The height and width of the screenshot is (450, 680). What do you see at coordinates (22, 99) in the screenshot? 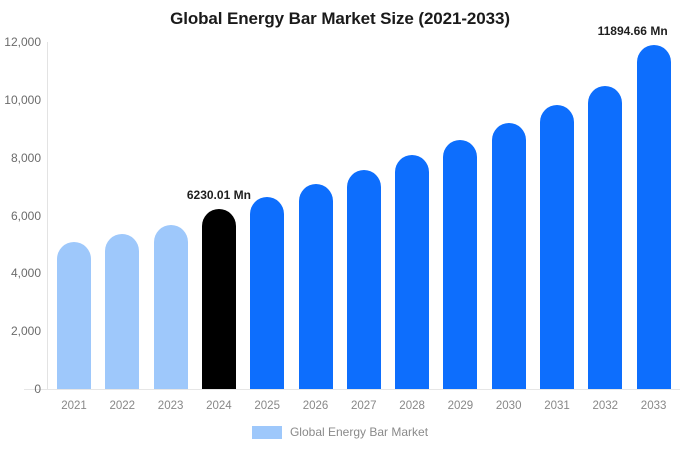
I see `y-axis-tick: 10,000` at bounding box center [22, 99].